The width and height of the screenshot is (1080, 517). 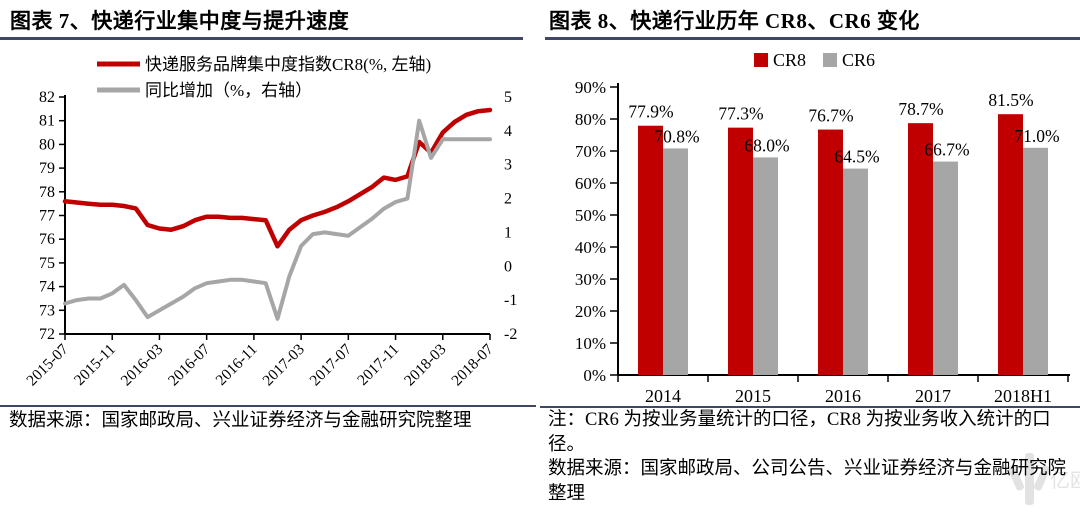 I want to click on right-axis-tick-label: 4, so click(x=508, y=131).